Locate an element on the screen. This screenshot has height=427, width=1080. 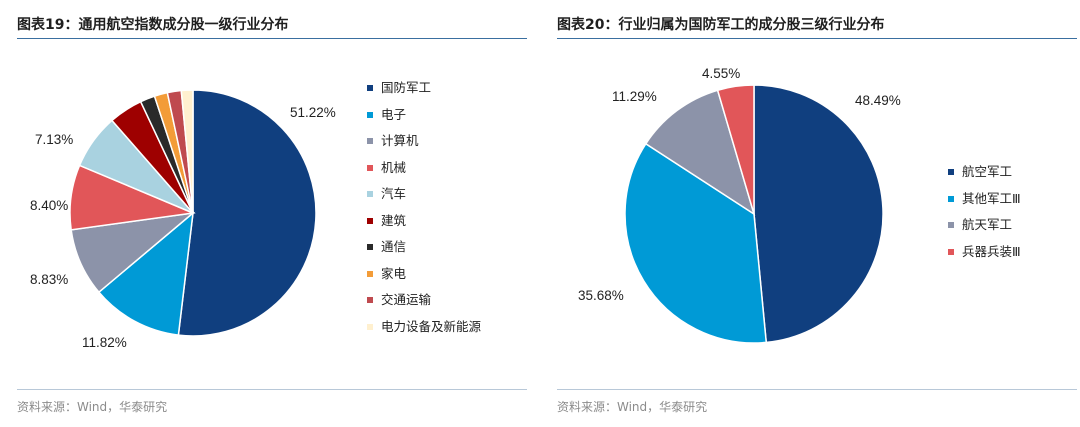
legend: 国防军工电子计算机机械汽车建筑通信家电交通运输电力设备及新能源 is located at coordinates (424, 212).